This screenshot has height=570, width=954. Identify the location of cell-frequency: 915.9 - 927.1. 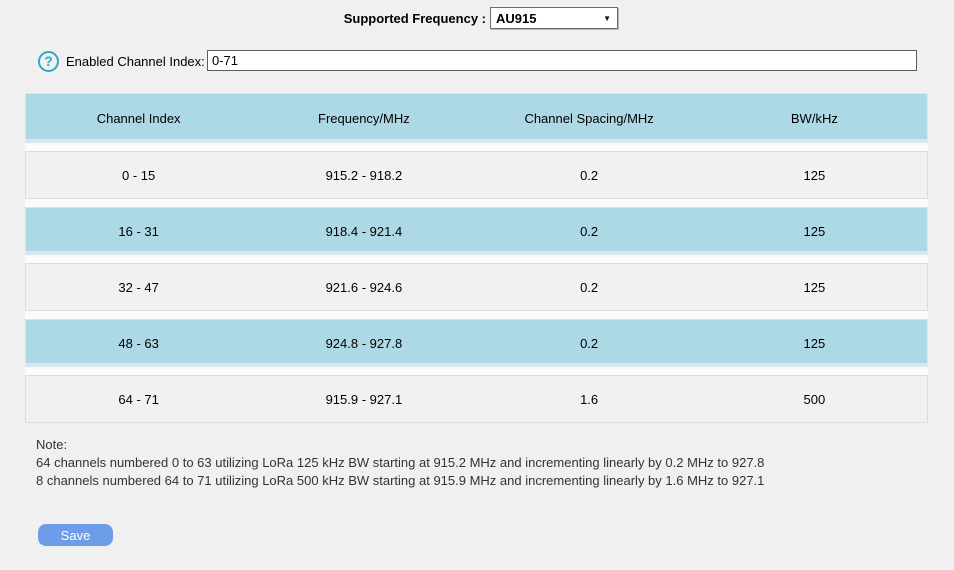
(364, 399).